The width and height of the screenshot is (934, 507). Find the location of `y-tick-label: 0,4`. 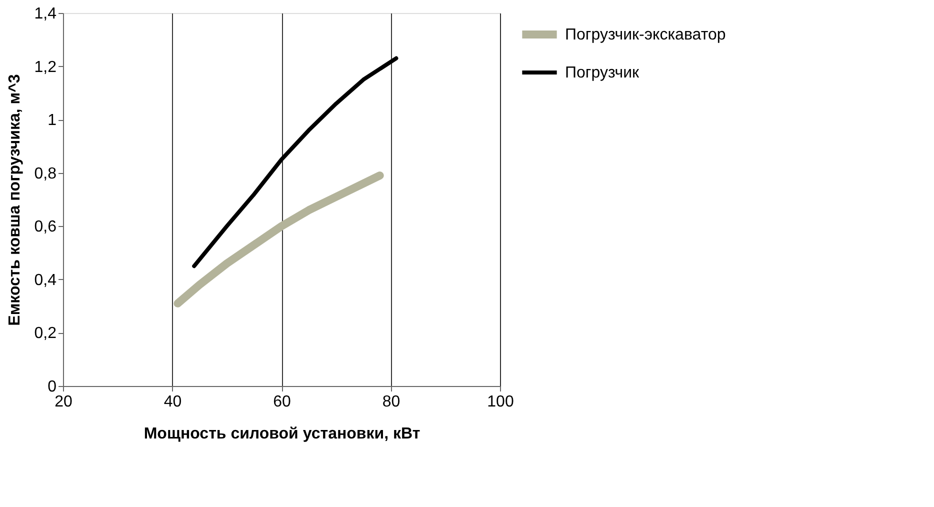

y-tick-label: 0,4 is located at coordinates (45, 280).